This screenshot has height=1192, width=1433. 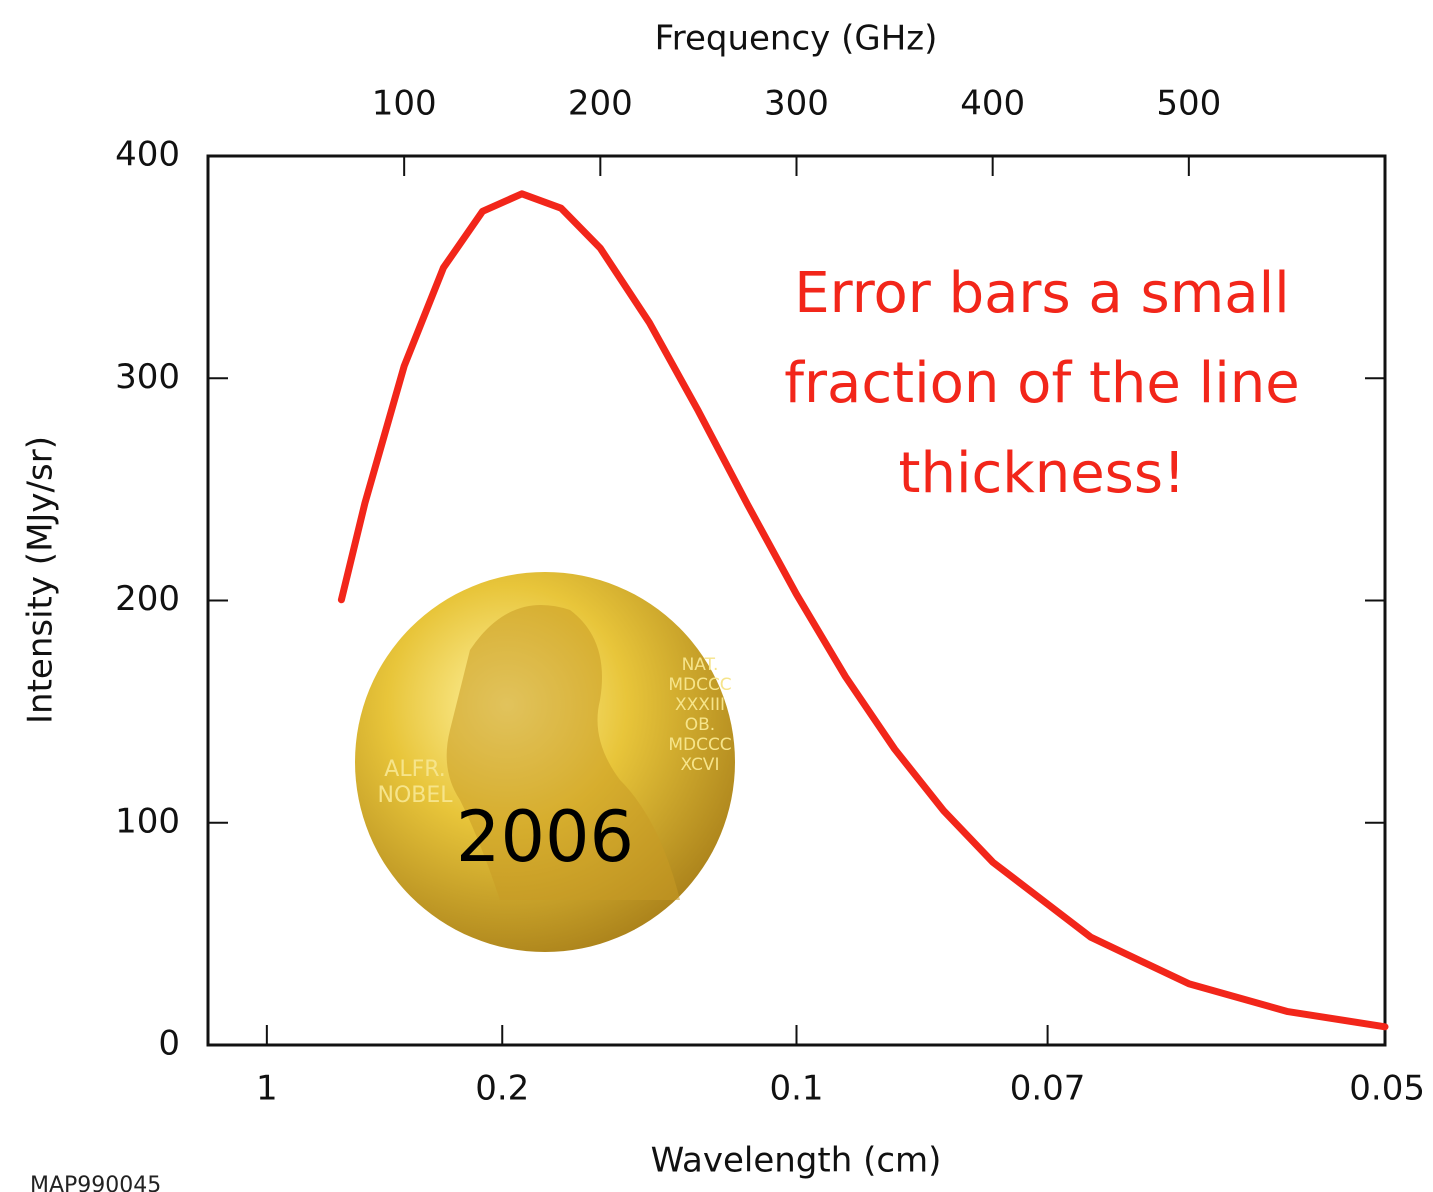 What do you see at coordinates (600, 104) in the screenshot?
I see `x2-tick-label: 200` at bounding box center [600, 104].